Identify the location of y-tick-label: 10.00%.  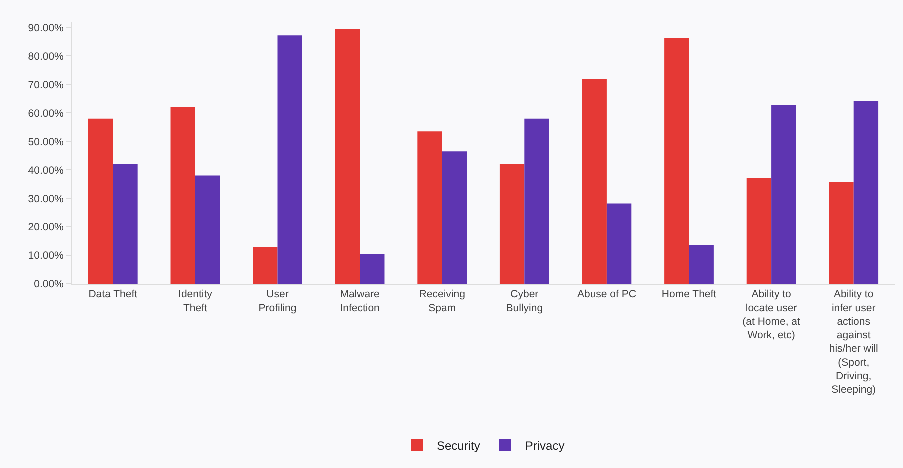
(46, 256).